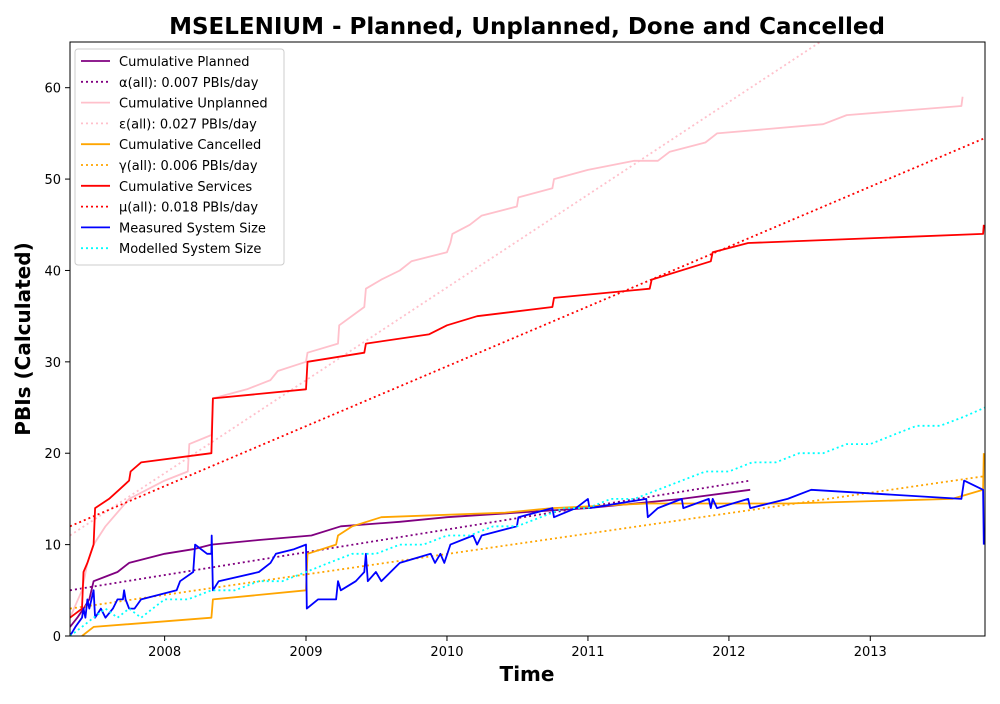  I want to click on x-tick-label: 2010, so click(446, 652).